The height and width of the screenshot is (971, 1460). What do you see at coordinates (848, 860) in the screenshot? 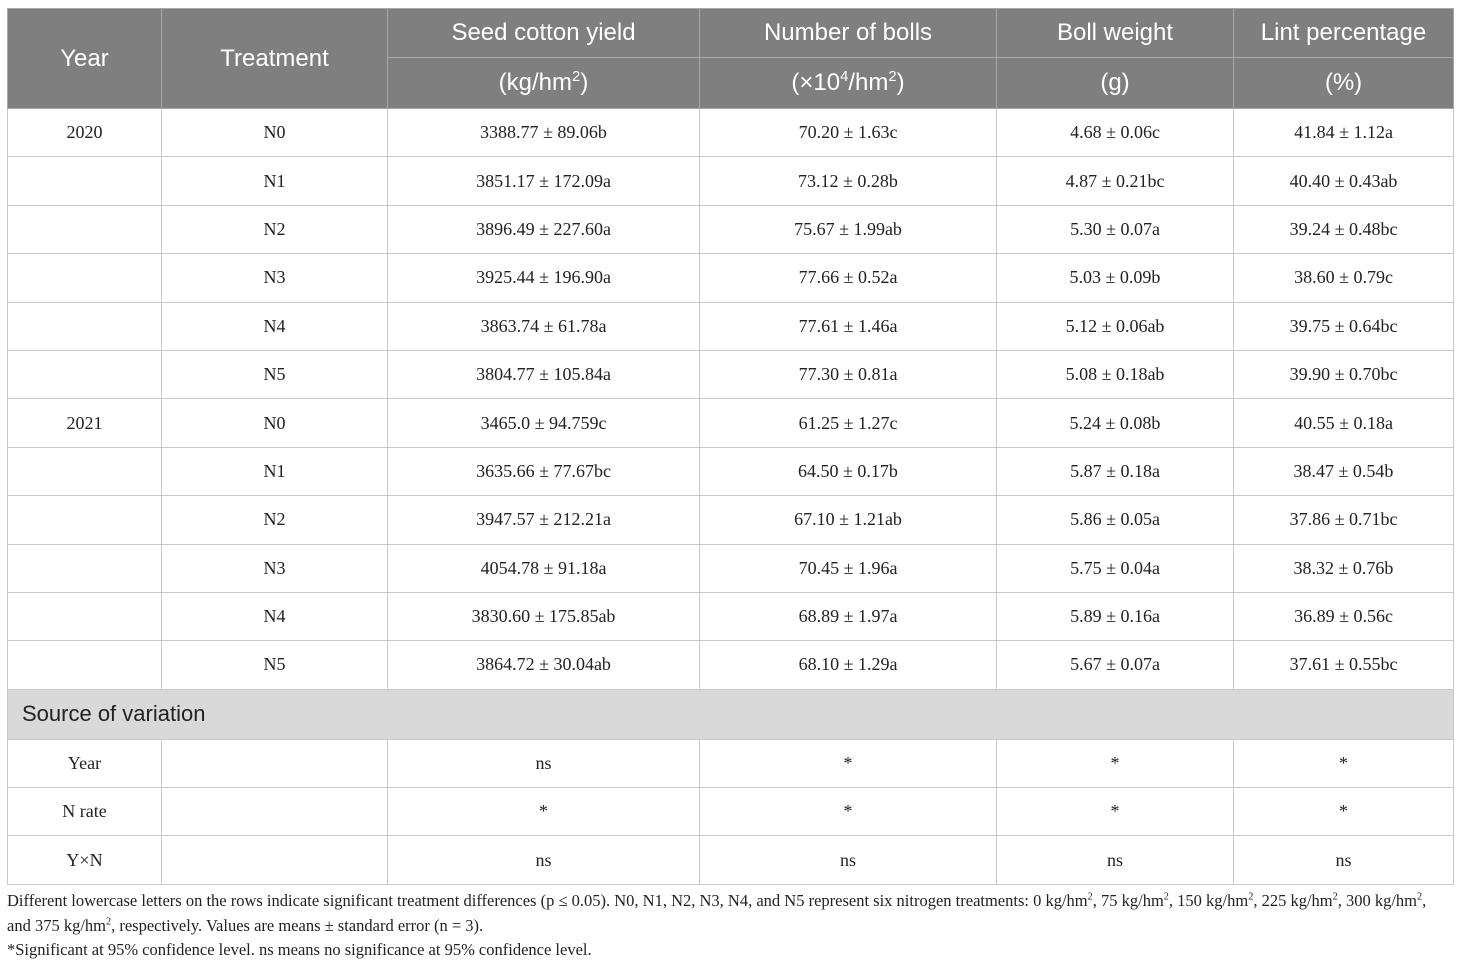
I see `cell-bolls: ns` at bounding box center [848, 860].